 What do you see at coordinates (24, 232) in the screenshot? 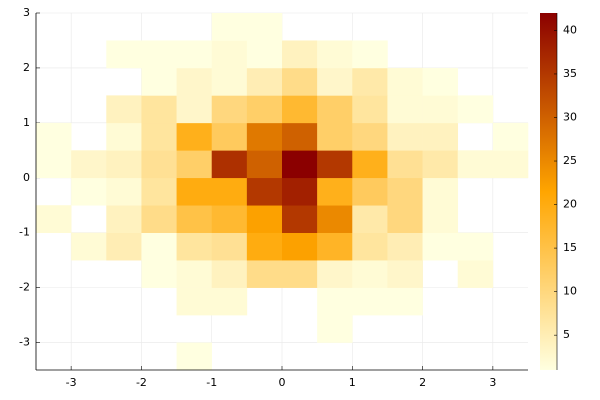
I see `y-tick-label: -1` at bounding box center [24, 232].